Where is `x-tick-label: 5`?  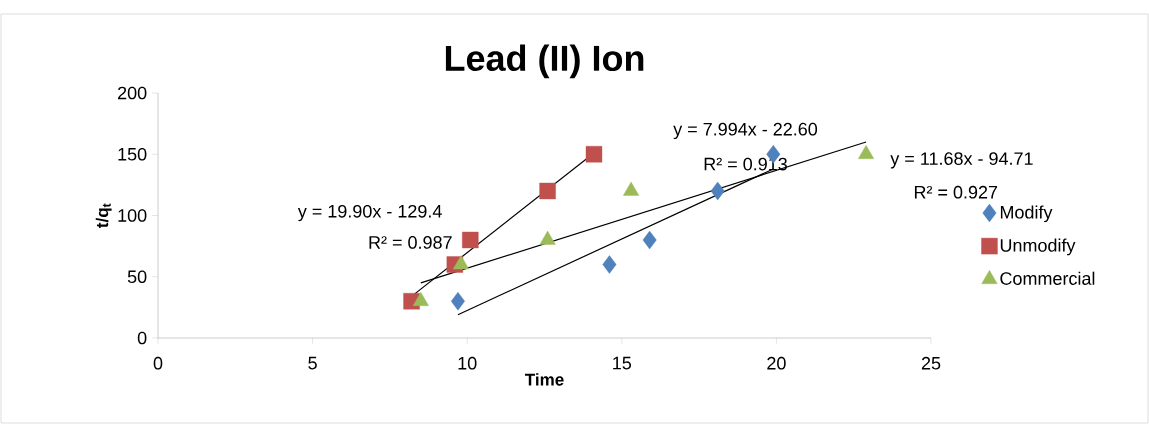 x-tick-label: 5 is located at coordinates (312, 363).